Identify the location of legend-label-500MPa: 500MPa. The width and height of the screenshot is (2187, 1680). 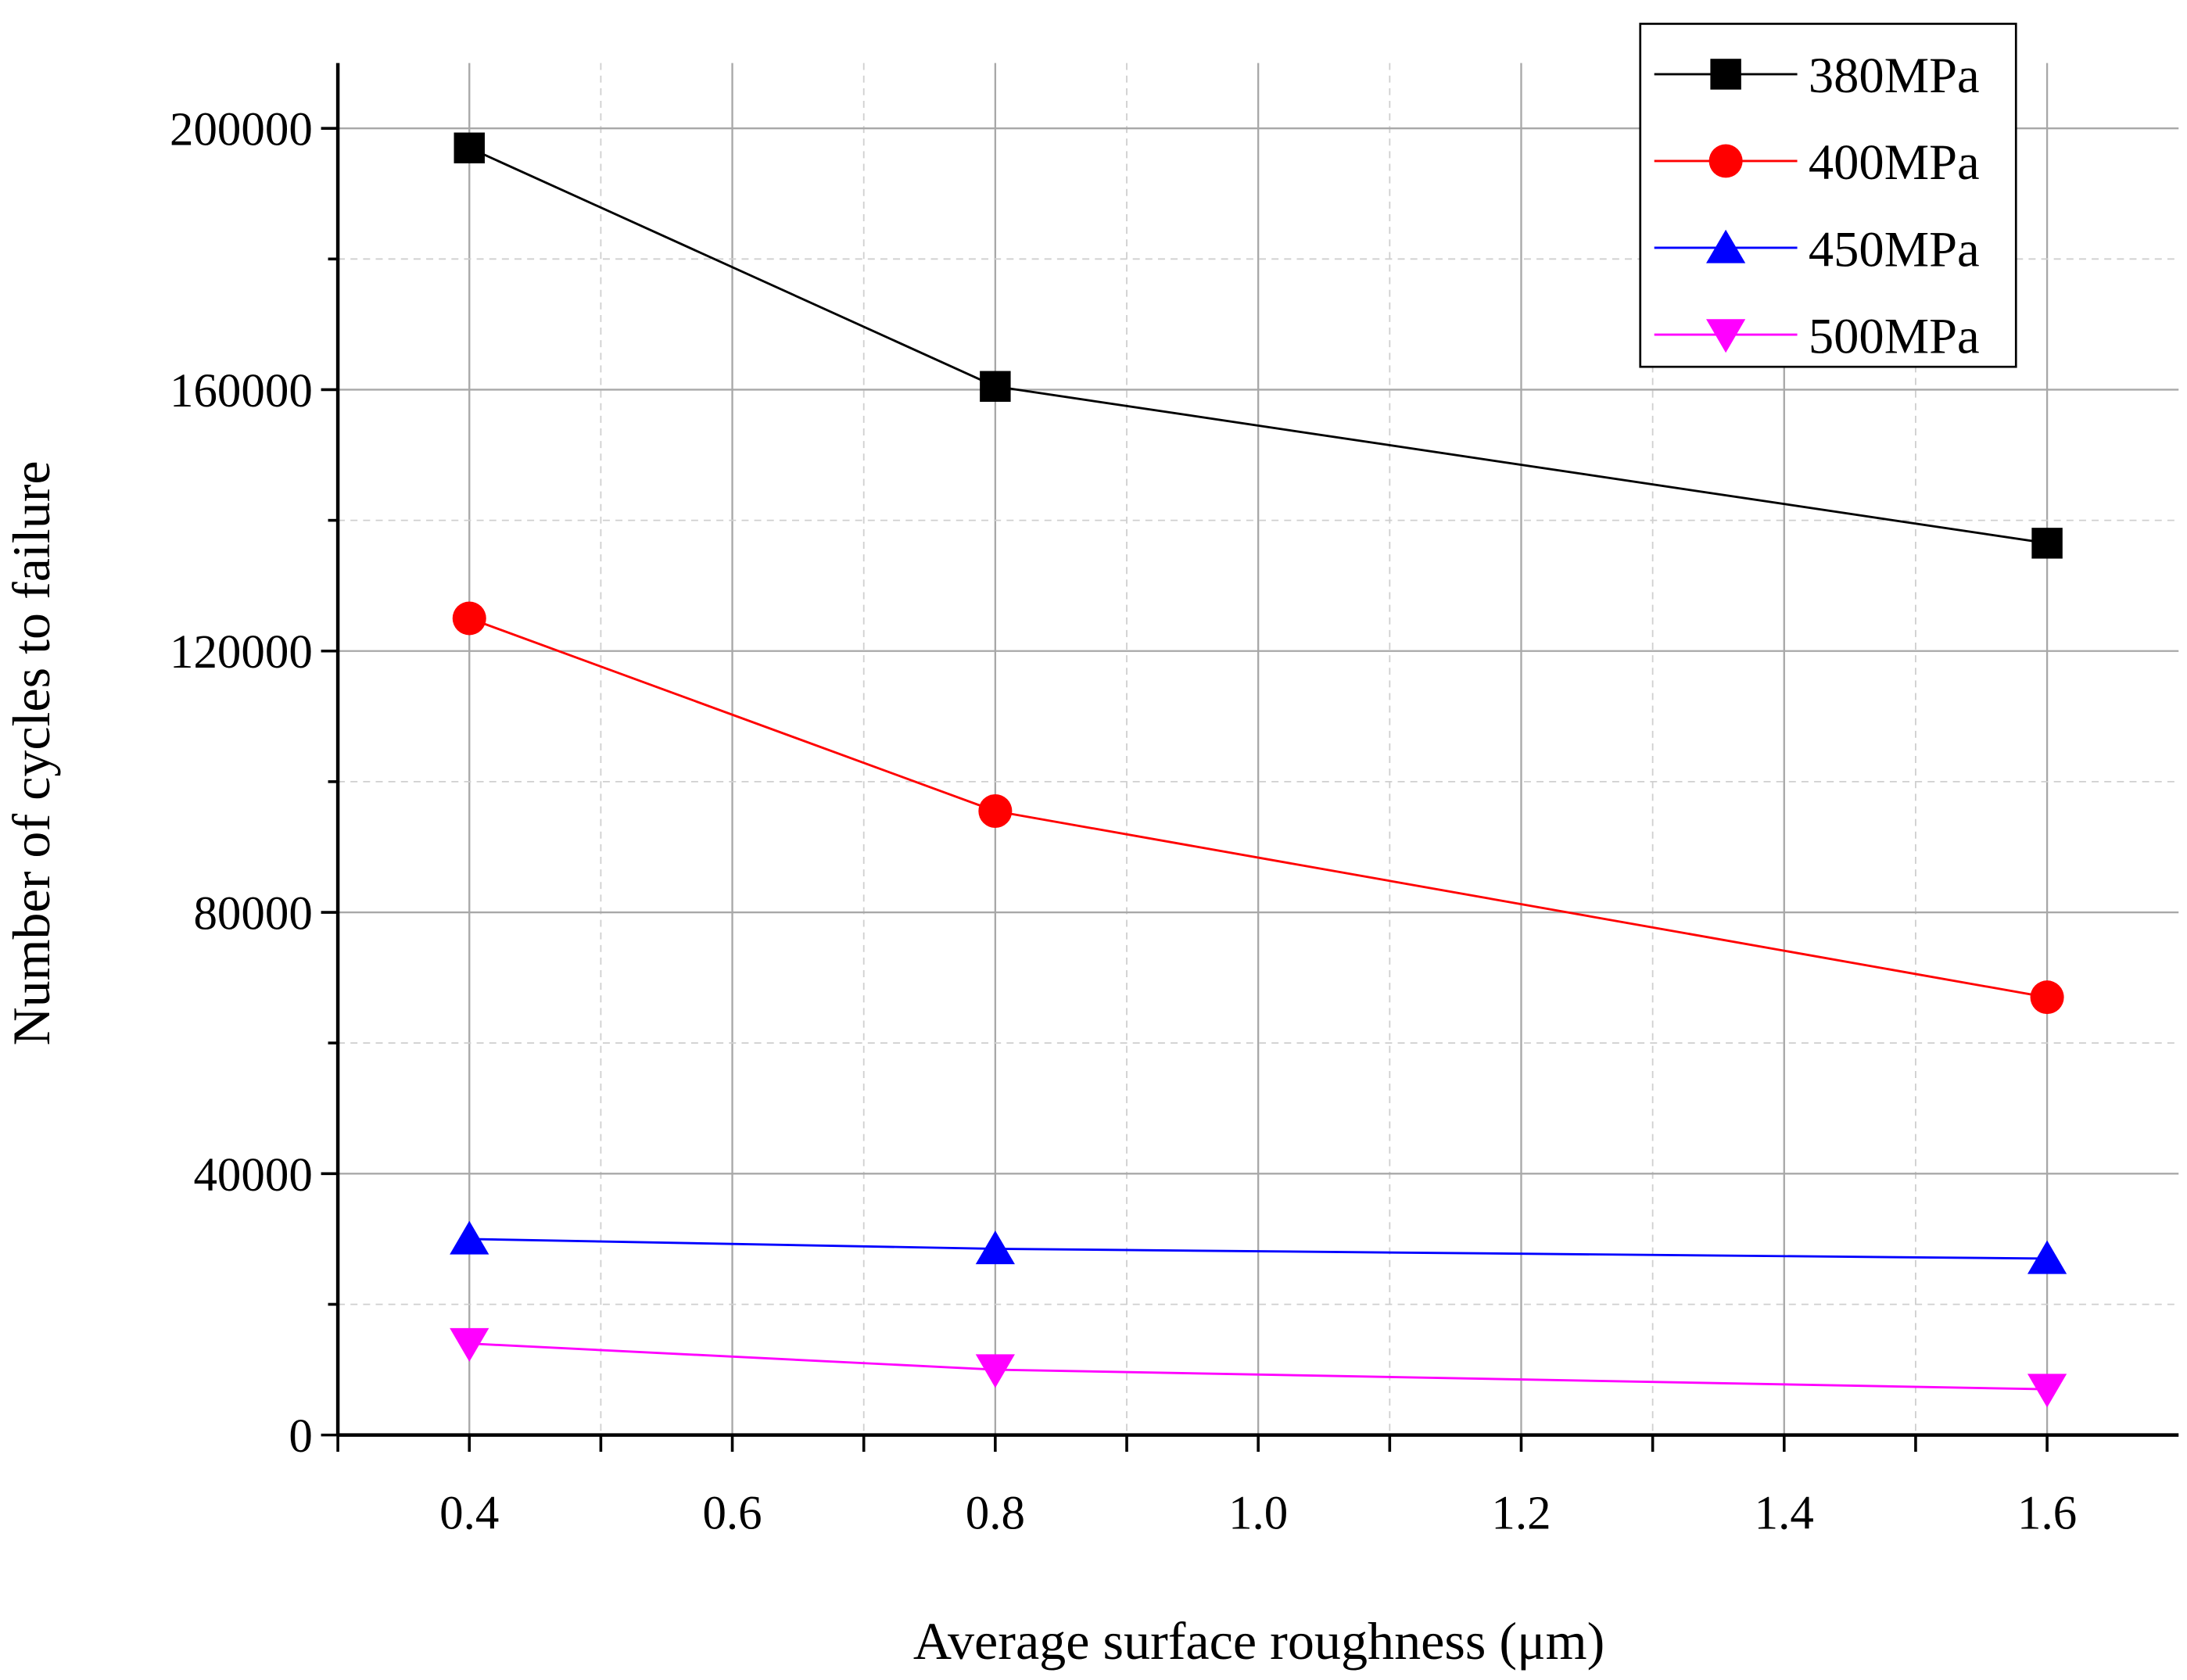
(1894, 336).